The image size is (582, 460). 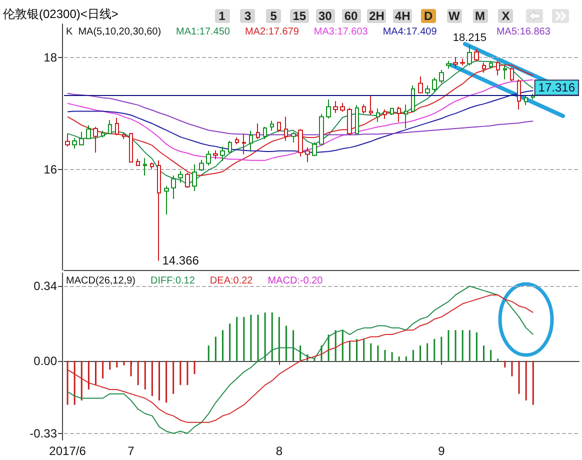 What do you see at coordinates (506, 16) in the screenshot?
I see `toolbar-button: X` at bounding box center [506, 16].